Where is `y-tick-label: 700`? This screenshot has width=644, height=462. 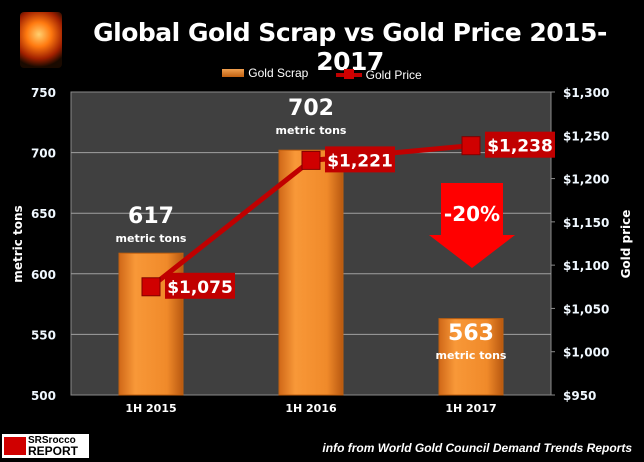 y-tick-label: 700 is located at coordinates (43, 154).